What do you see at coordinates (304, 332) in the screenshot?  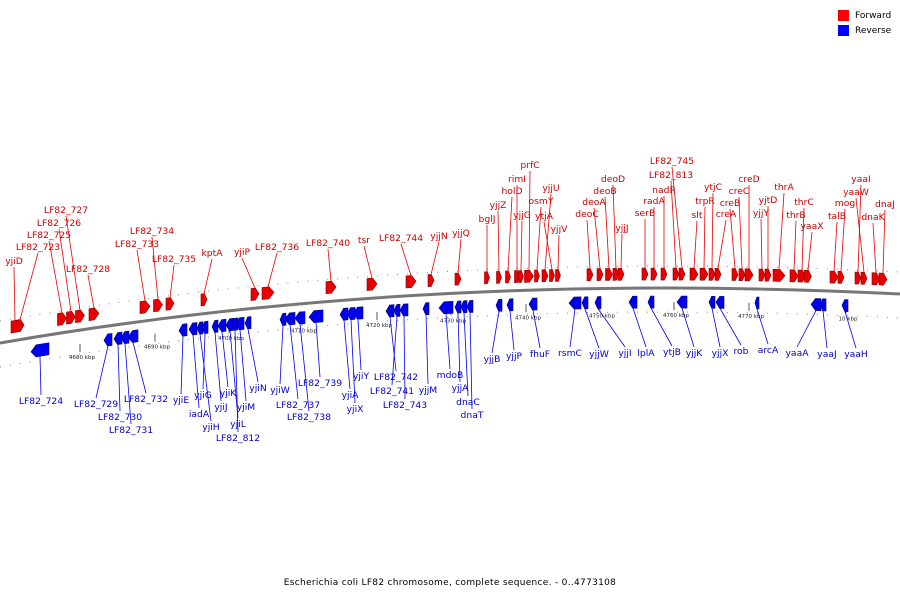 I see `tick-label: 4710 kbp` at bounding box center [304, 332].